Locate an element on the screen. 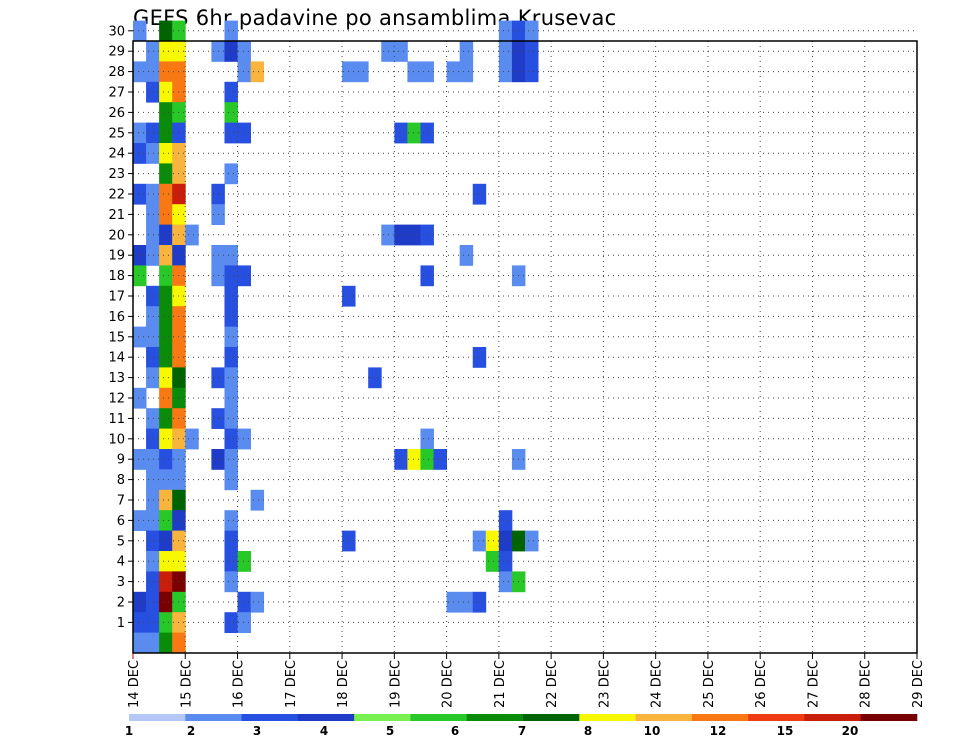 Image resolution: width=960 pixels, height=742 pixels. y-tick-label: 23 is located at coordinates (116, 174).